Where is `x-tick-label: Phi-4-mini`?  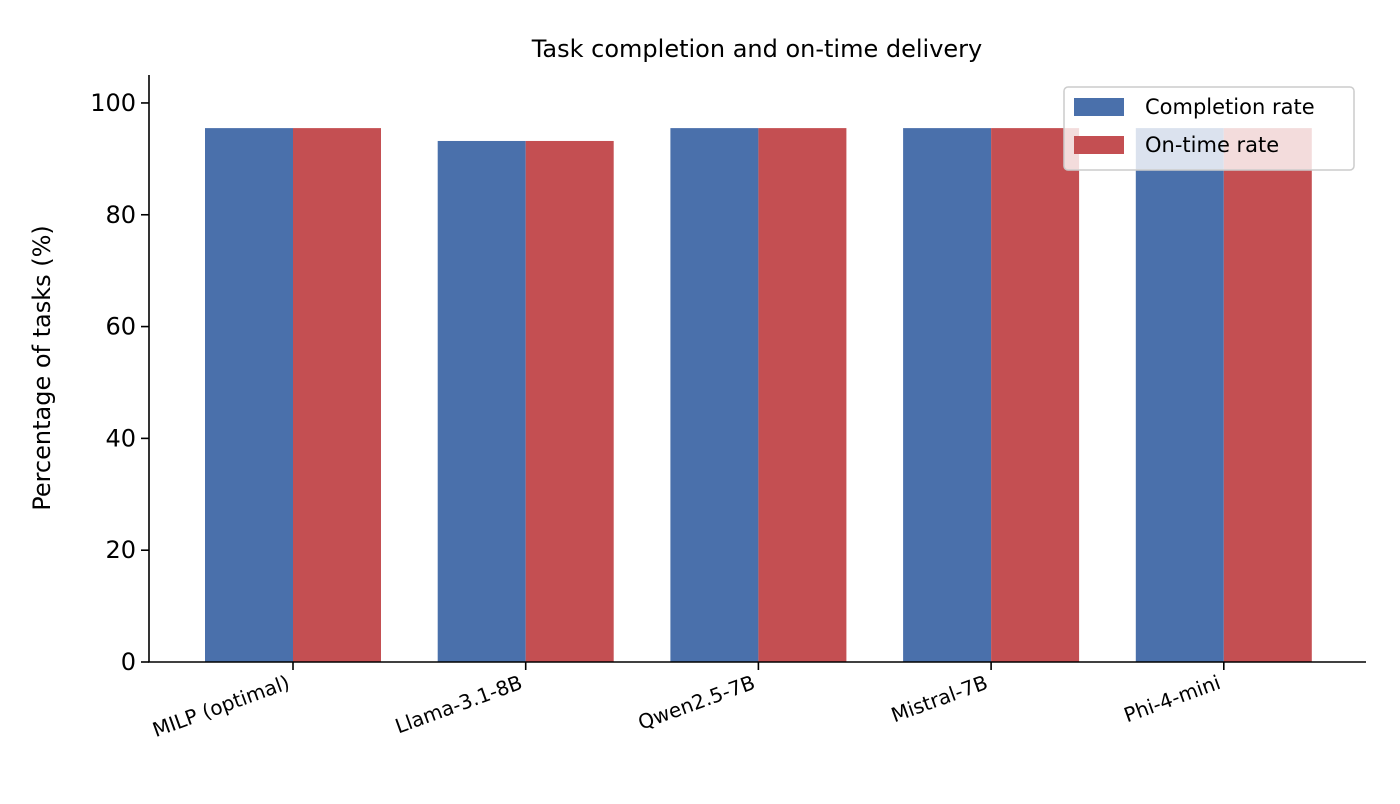
x-tick-label: Phi-4-mini is located at coordinates (1172, 698).